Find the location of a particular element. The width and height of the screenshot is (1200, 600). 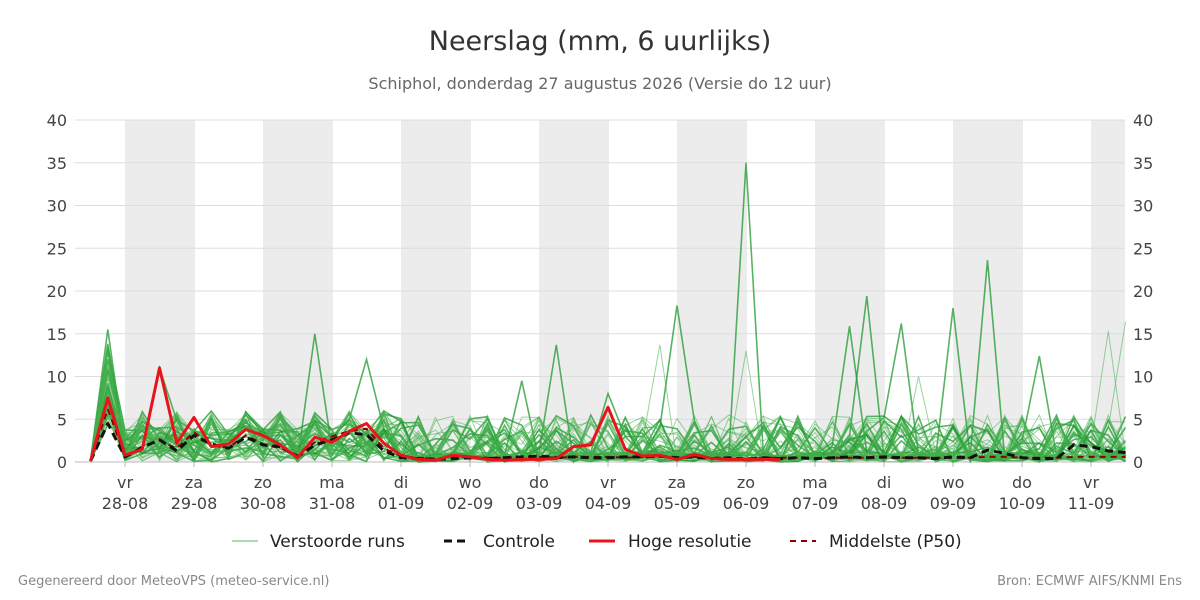

x-tick-date: 08-09 is located at coordinates (884, 503).